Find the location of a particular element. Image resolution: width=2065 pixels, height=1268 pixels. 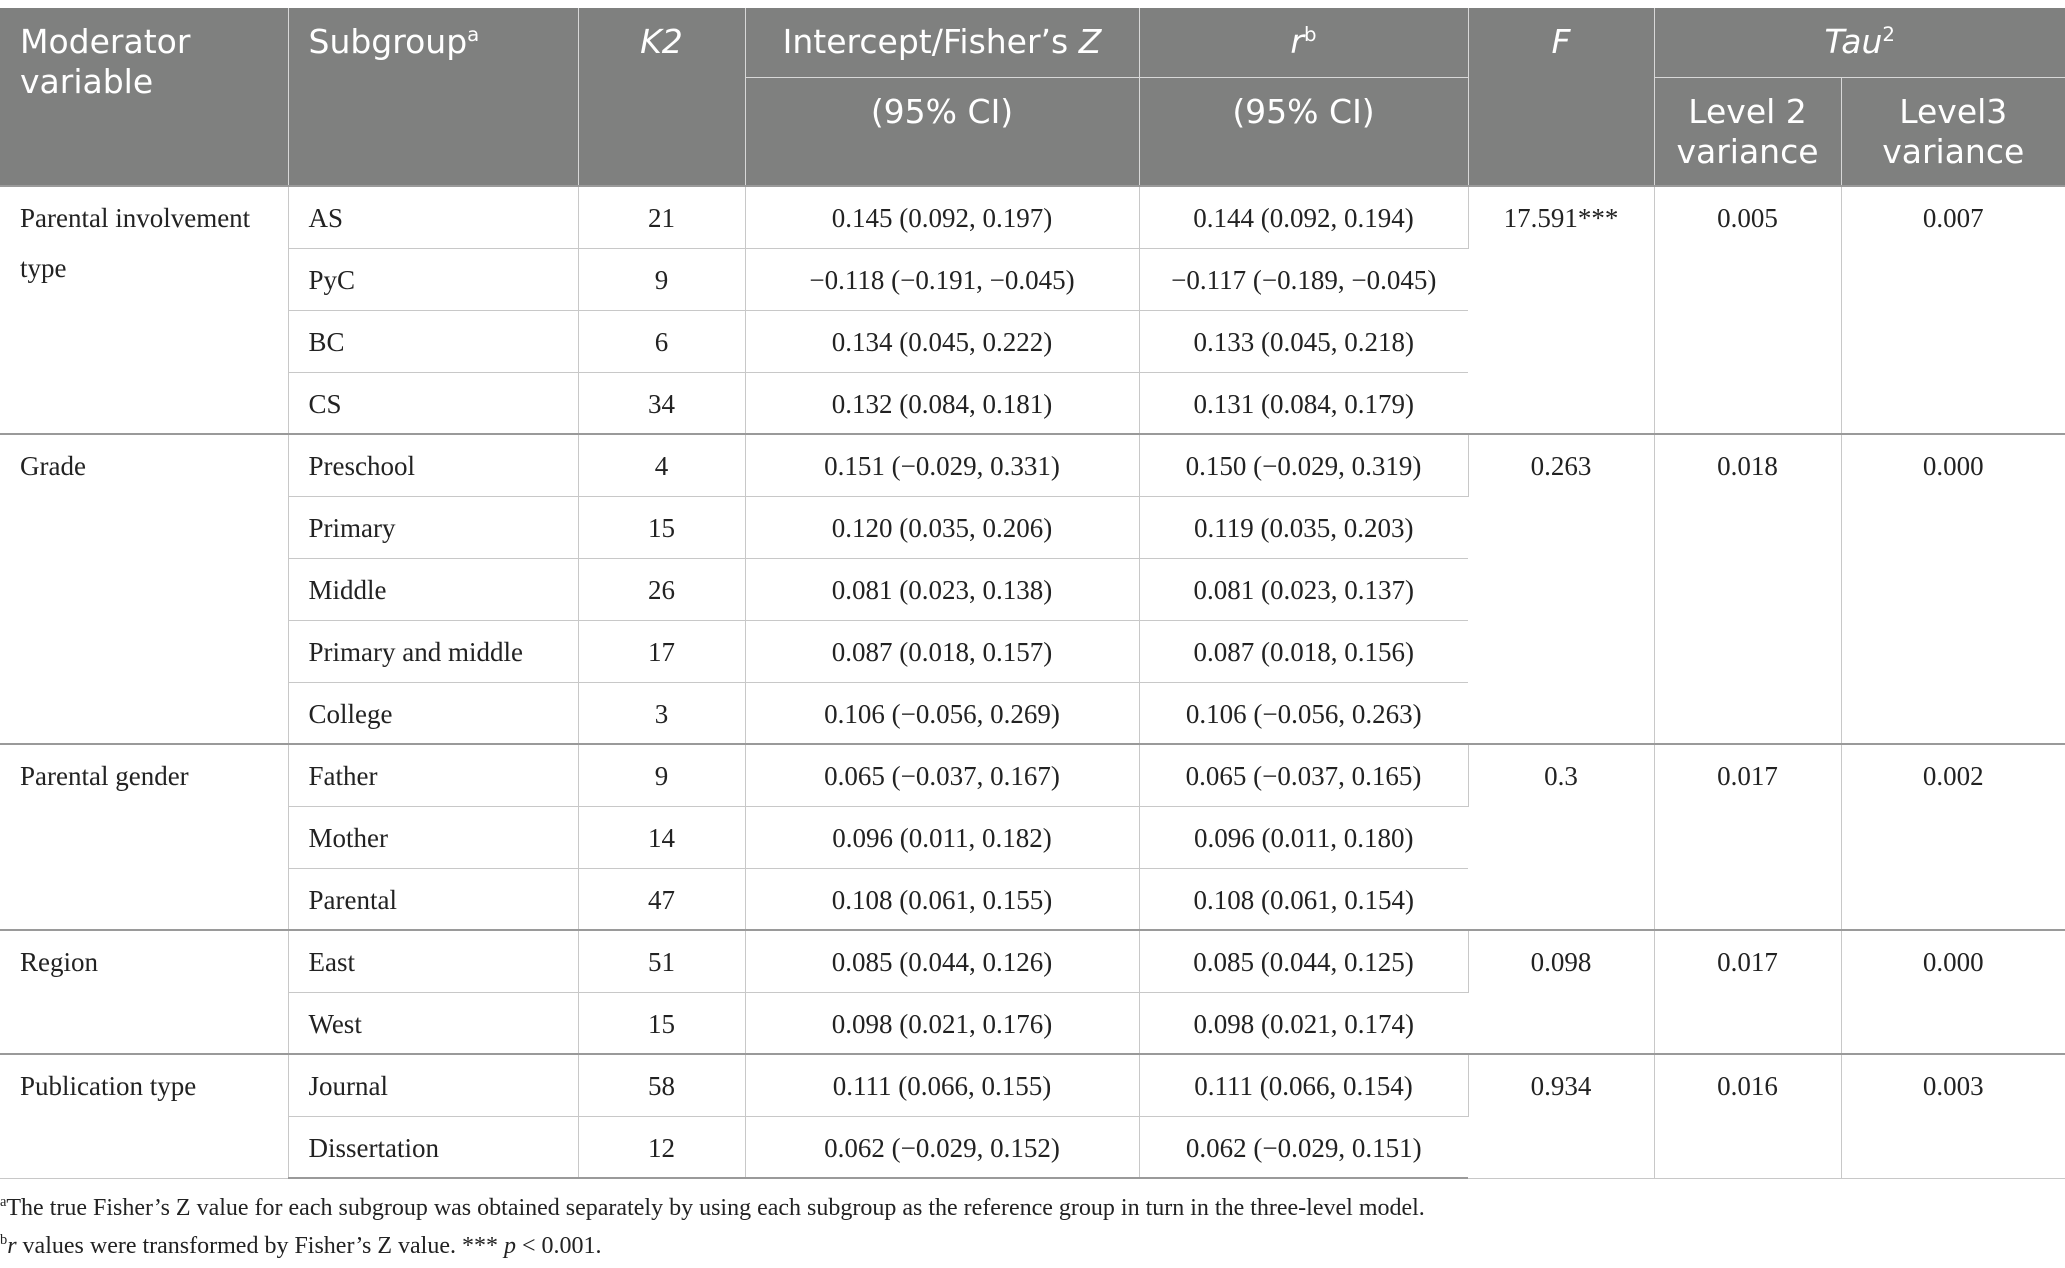

cell-fisher-z-ci: 0.065 (−0.037, 0.167) is located at coordinates (942, 775).